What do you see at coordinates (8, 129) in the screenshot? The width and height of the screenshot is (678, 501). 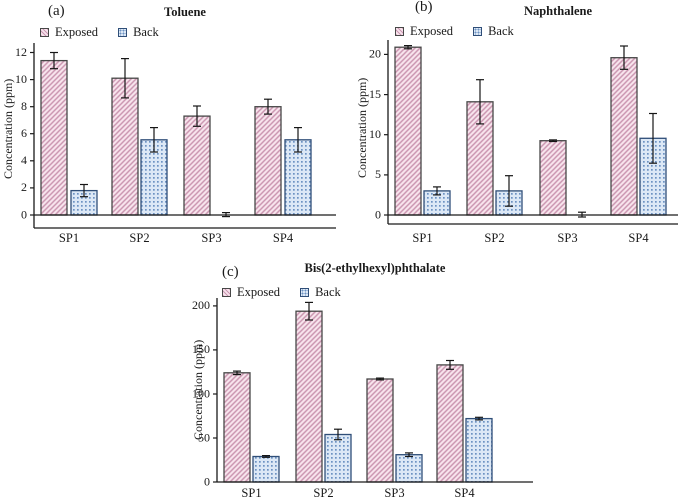 I see `y-axis-label-a: Concentration (ppm)` at bounding box center [8, 129].